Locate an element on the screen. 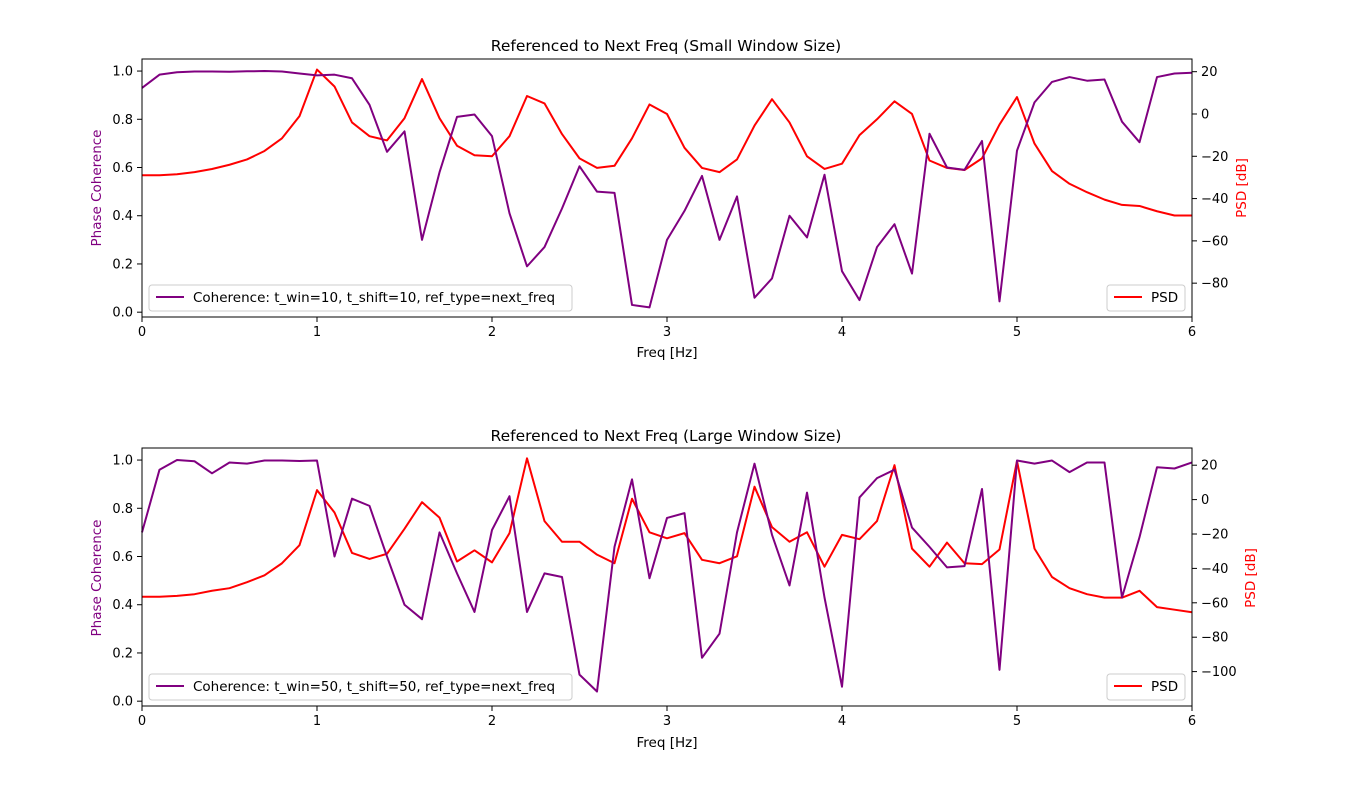 The image size is (1368, 804). subplot-top-x-ticks: 0 1 2 3 4 5 6 is located at coordinates (667, 328).